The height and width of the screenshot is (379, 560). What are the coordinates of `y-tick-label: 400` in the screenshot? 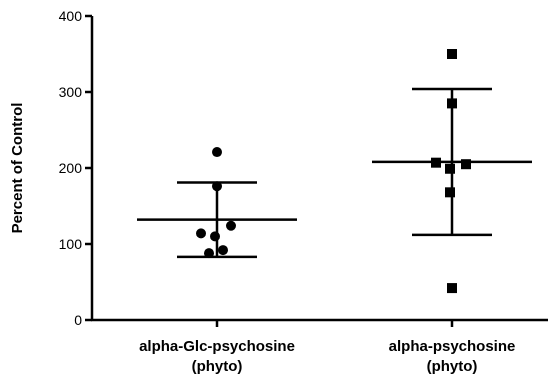 It's located at (71, 16).